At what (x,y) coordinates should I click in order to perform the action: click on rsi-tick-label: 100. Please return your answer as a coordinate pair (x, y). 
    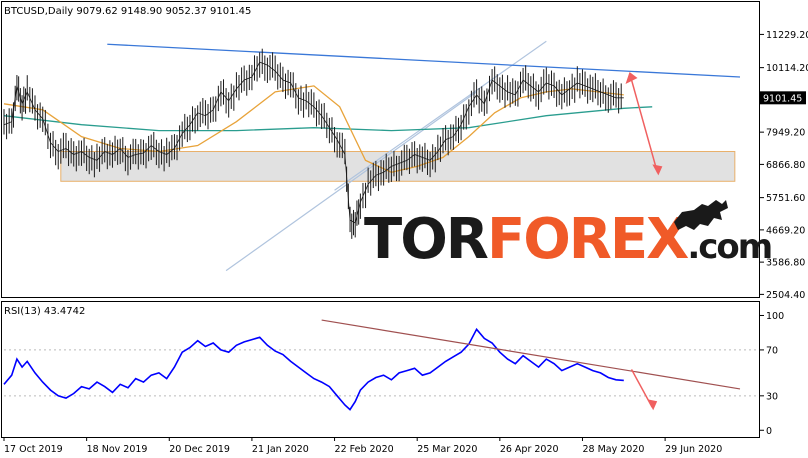
    Looking at the image, I should click on (775, 316).